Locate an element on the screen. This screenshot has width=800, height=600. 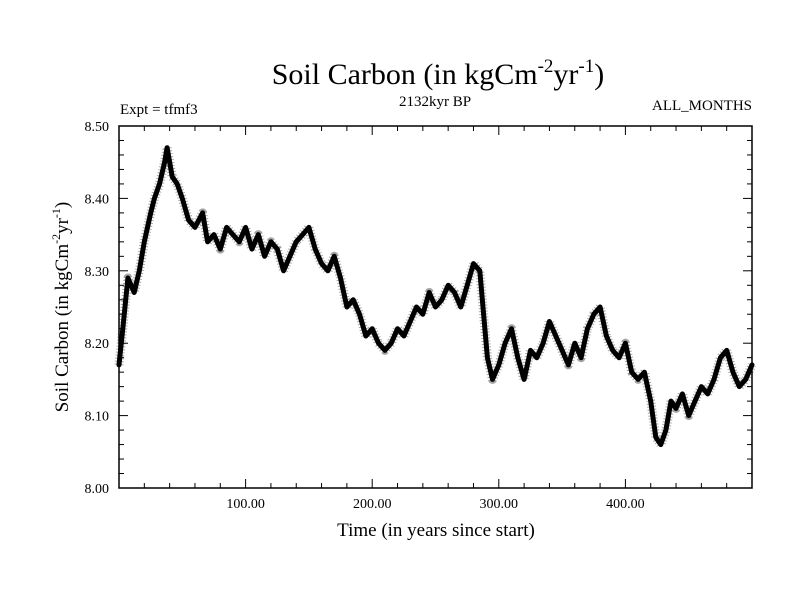
x-tick-label: 300.00 is located at coordinates (499, 504).